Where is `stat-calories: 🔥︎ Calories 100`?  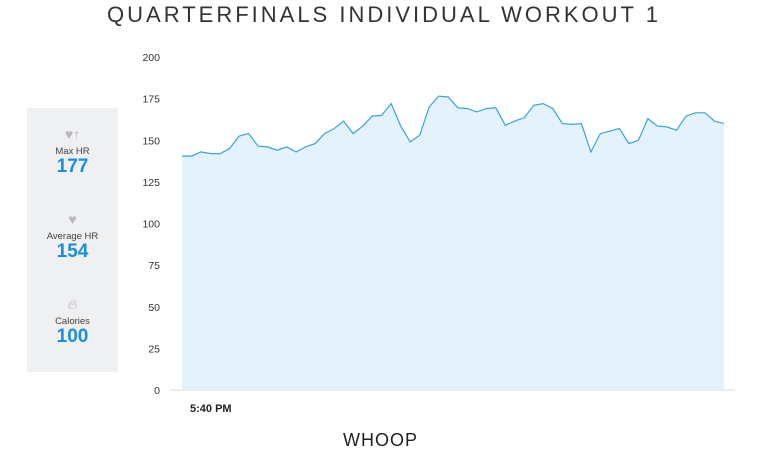
stat-calories: 🔥︎ Calories 100 is located at coordinates (72, 321).